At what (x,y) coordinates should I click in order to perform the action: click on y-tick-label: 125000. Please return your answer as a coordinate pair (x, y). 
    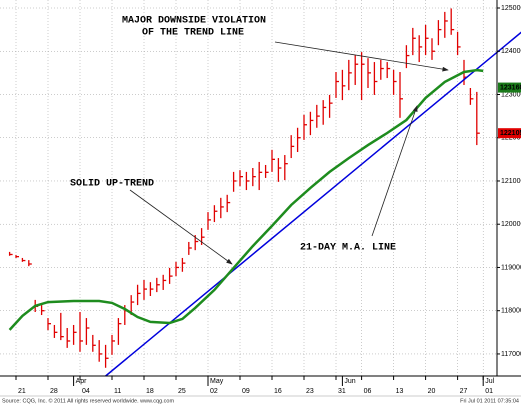
    Looking at the image, I should click on (511, 8).